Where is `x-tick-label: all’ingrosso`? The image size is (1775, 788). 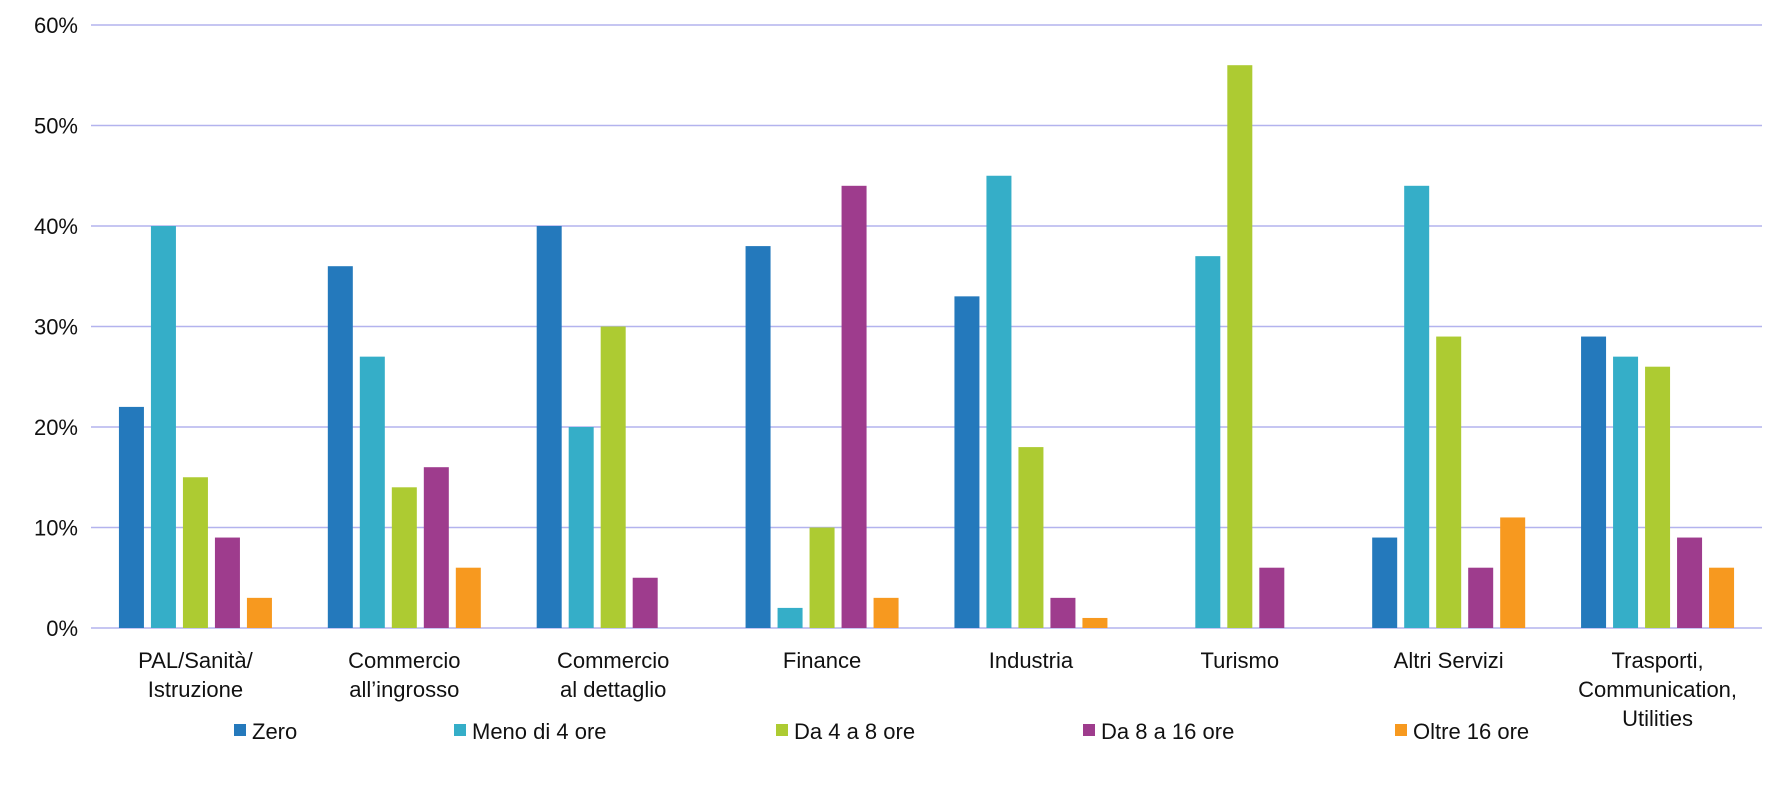 x-tick-label: all’ingrosso is located at coordinates (404, 689).